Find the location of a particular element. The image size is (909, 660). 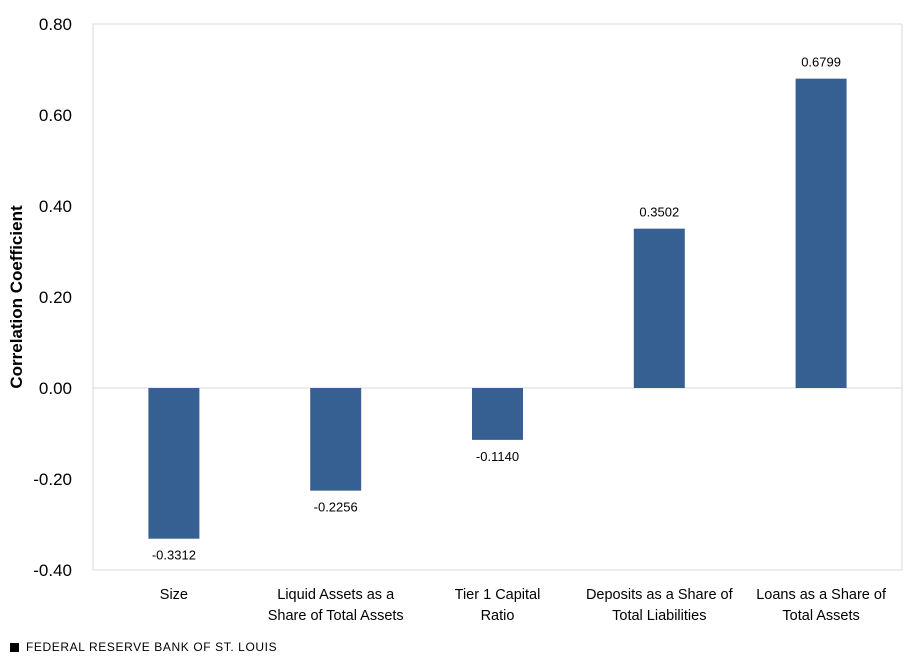

footer-source: FEDERAL RESERVE BANK OF ST. LOUIS is located at coordinates (143, 647).